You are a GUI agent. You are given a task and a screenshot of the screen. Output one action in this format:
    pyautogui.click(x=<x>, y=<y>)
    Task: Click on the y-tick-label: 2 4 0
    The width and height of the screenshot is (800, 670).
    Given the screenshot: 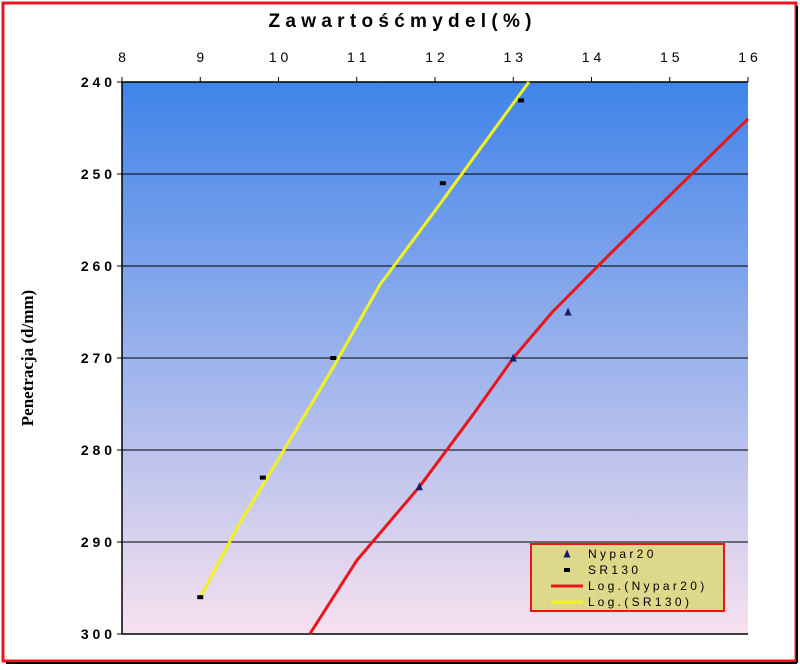 What is the action you would take?
    pyautogui.click(x=96, y=82)
    